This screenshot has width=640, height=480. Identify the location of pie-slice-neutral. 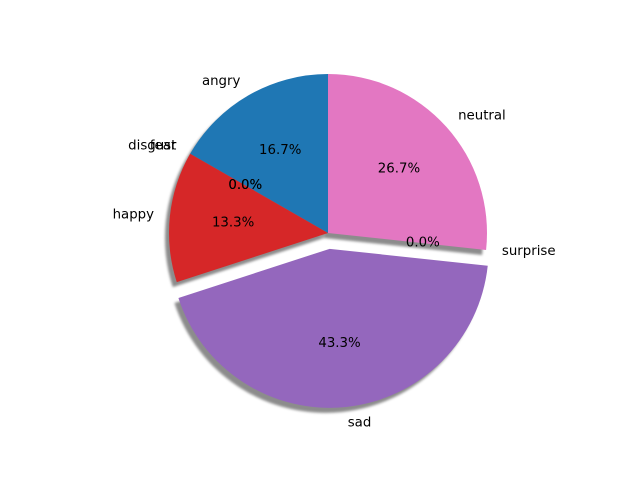
(407, 162).